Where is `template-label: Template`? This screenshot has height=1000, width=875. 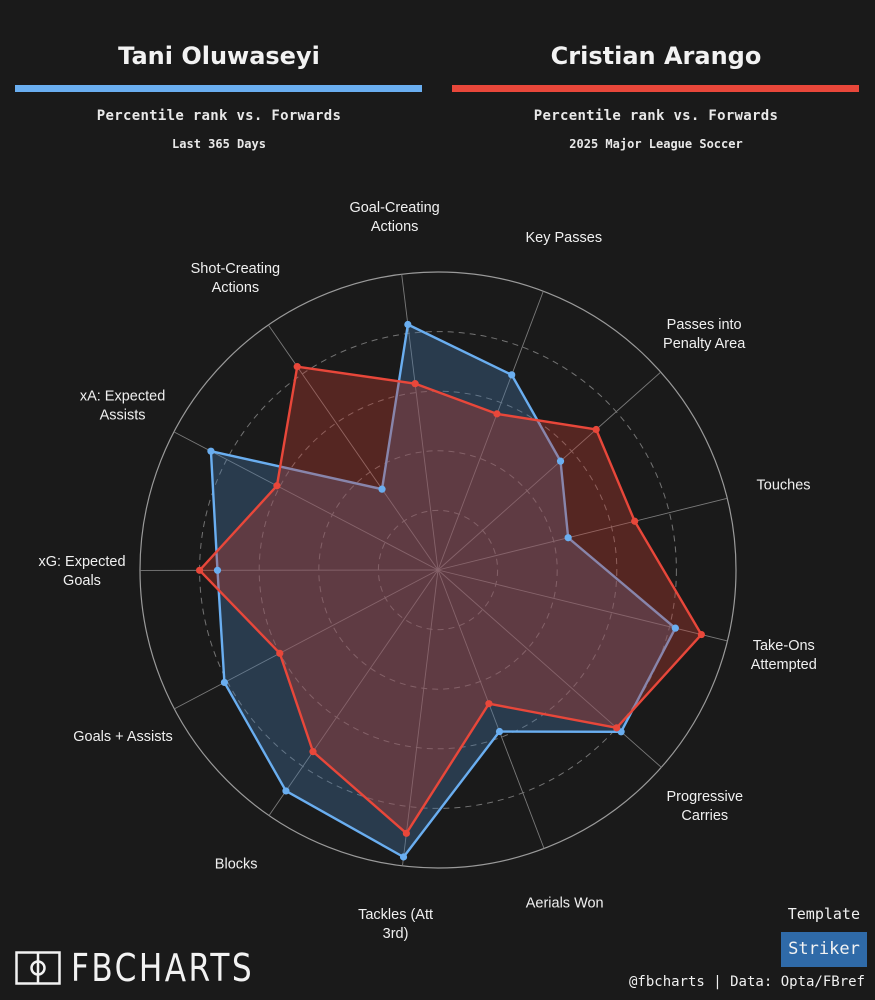
template-label: Template is located at coordinates (823, 914).